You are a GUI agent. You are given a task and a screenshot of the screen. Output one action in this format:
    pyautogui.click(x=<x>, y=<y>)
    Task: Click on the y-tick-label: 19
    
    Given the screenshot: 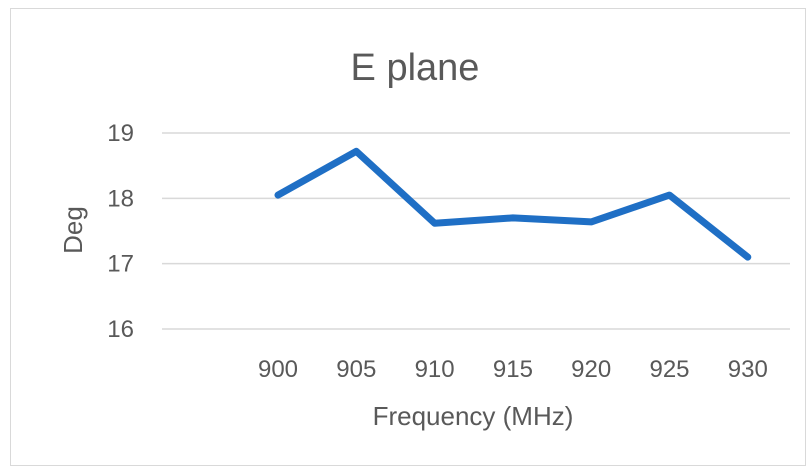 What is the action you would take?
    pyautogui.click(x=120, y=133)
    